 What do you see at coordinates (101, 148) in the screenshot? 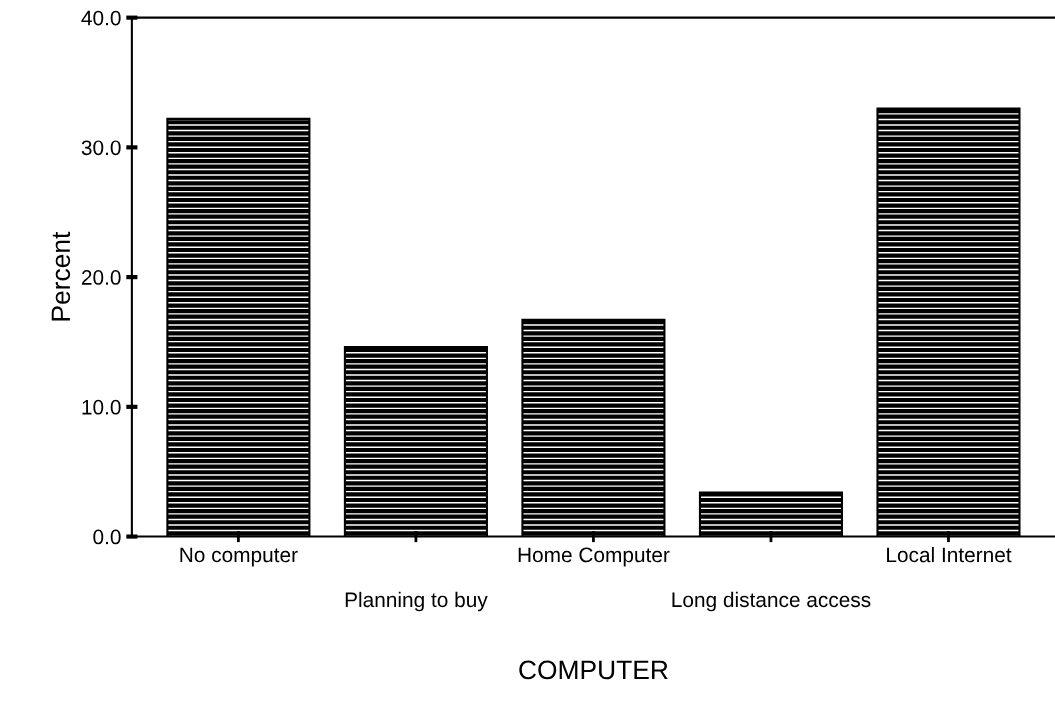
I see `y-tick-label: 30.0` at bounding box center [101, 148].